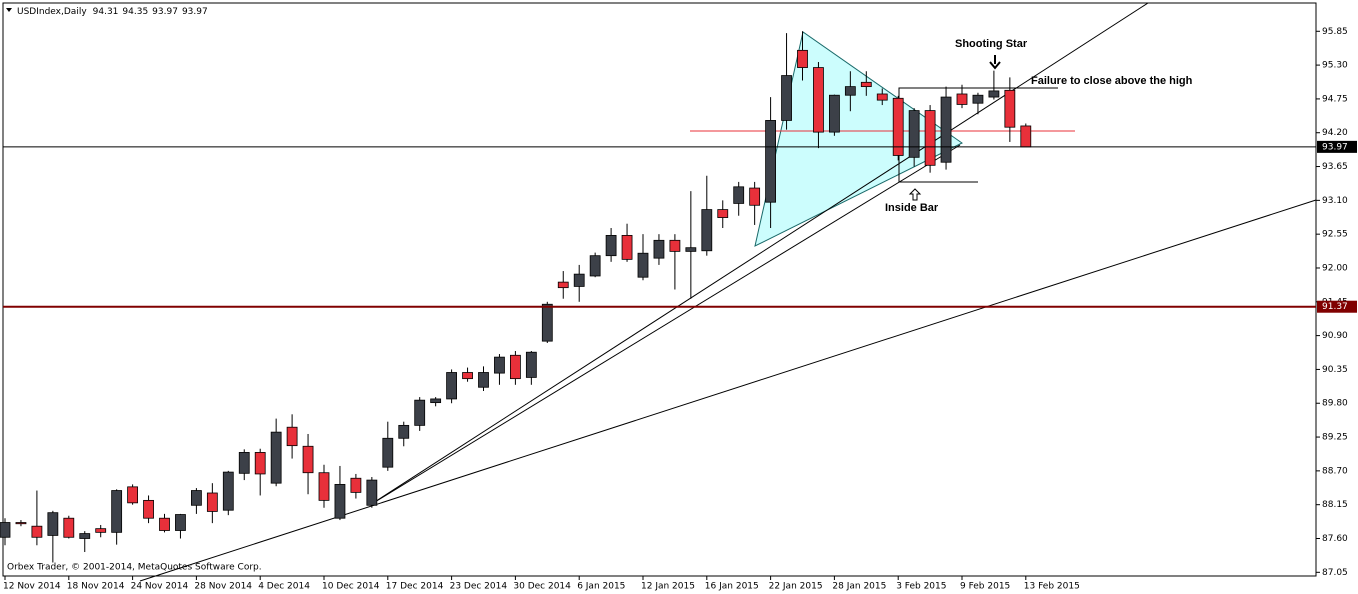 Image resolution: width=1358 pixels, height=594 pixels. I want to click on x-tick-label: 17 Dec 2014, so click(415, 587).